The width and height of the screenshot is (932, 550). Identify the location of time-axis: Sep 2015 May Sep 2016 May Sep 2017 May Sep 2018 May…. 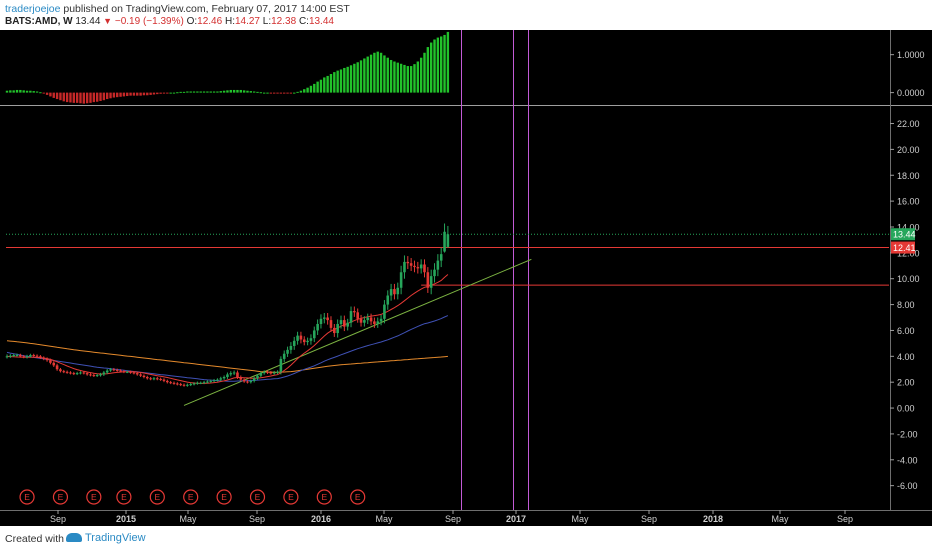
(451, 517).